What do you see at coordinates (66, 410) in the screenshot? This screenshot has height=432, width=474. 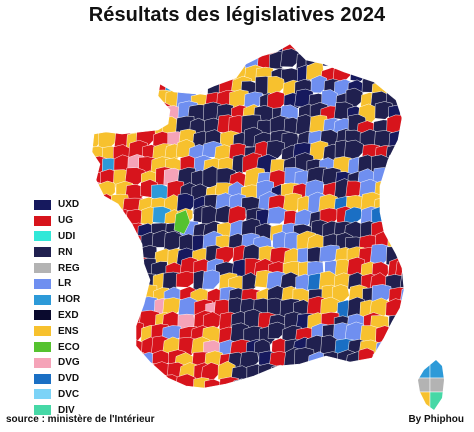 I see `legend-label: DIV` at bounding box center [66, 410].